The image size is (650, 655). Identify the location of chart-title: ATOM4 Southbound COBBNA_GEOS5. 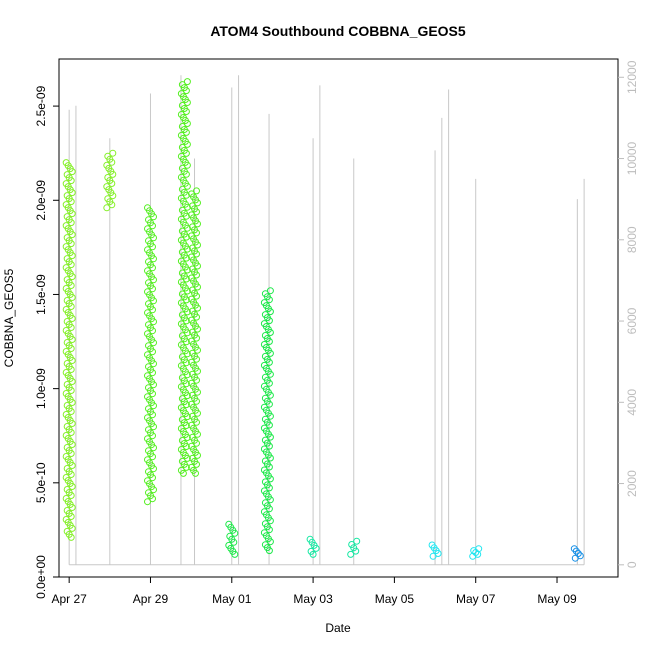
(338, 31).